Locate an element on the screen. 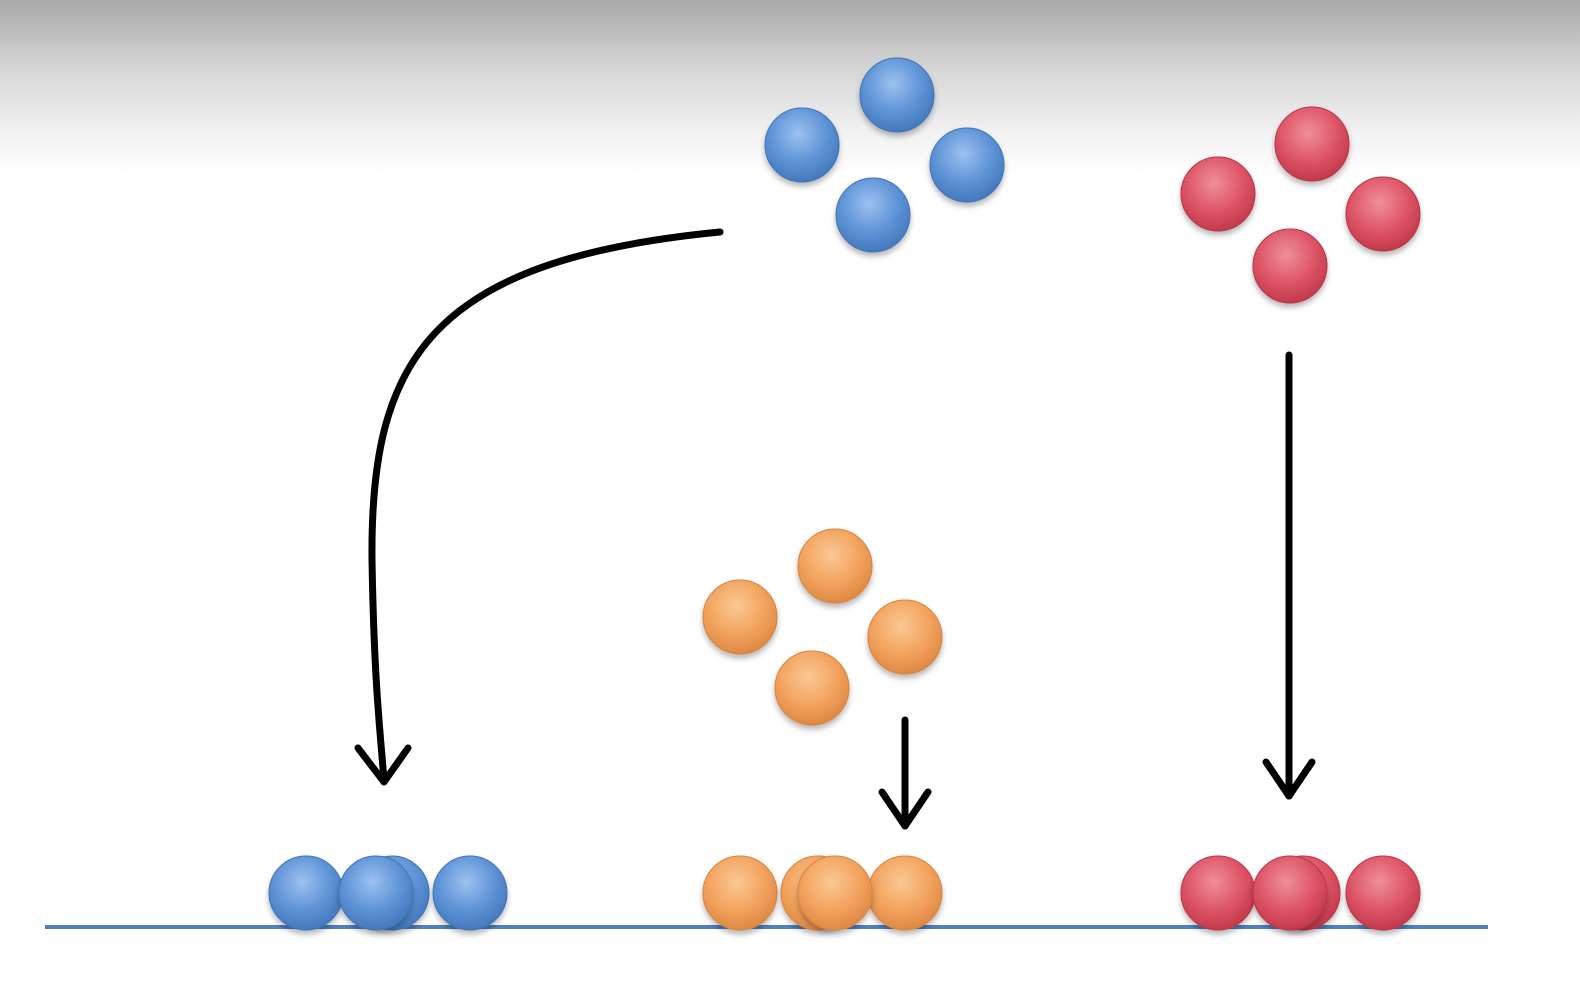 This screenshot has height=988, width=1580. blue-particle-cluster is located at coordinates (884, 155).